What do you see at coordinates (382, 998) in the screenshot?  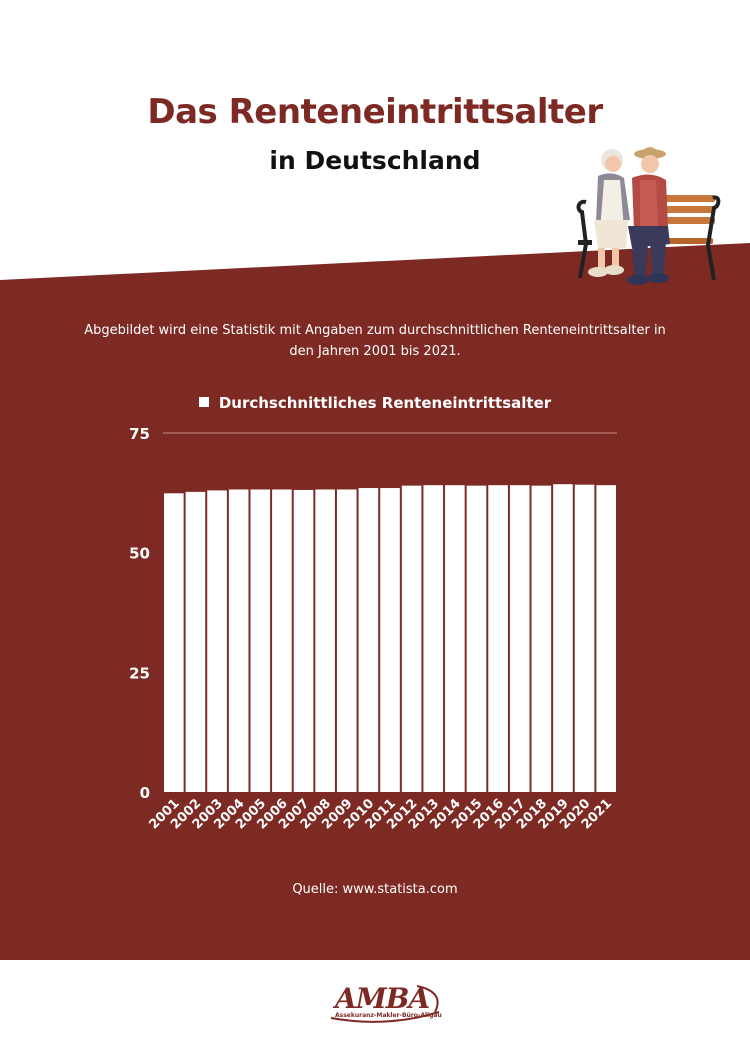 I see `logo-text: AMBA` at bounding box center [382, 998].